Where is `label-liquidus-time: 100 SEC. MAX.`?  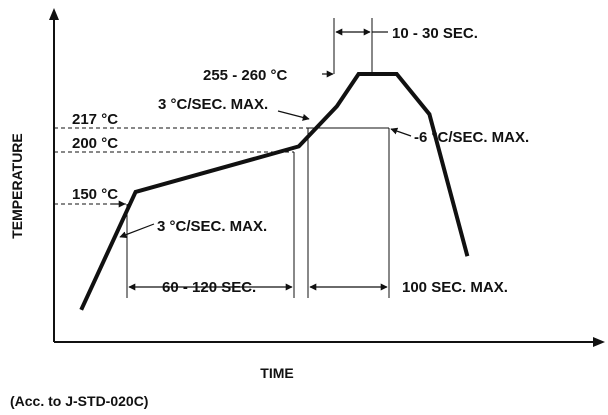 label-liquidus-time: 100 SEC. MAX. is located at coordinates (455, 287).